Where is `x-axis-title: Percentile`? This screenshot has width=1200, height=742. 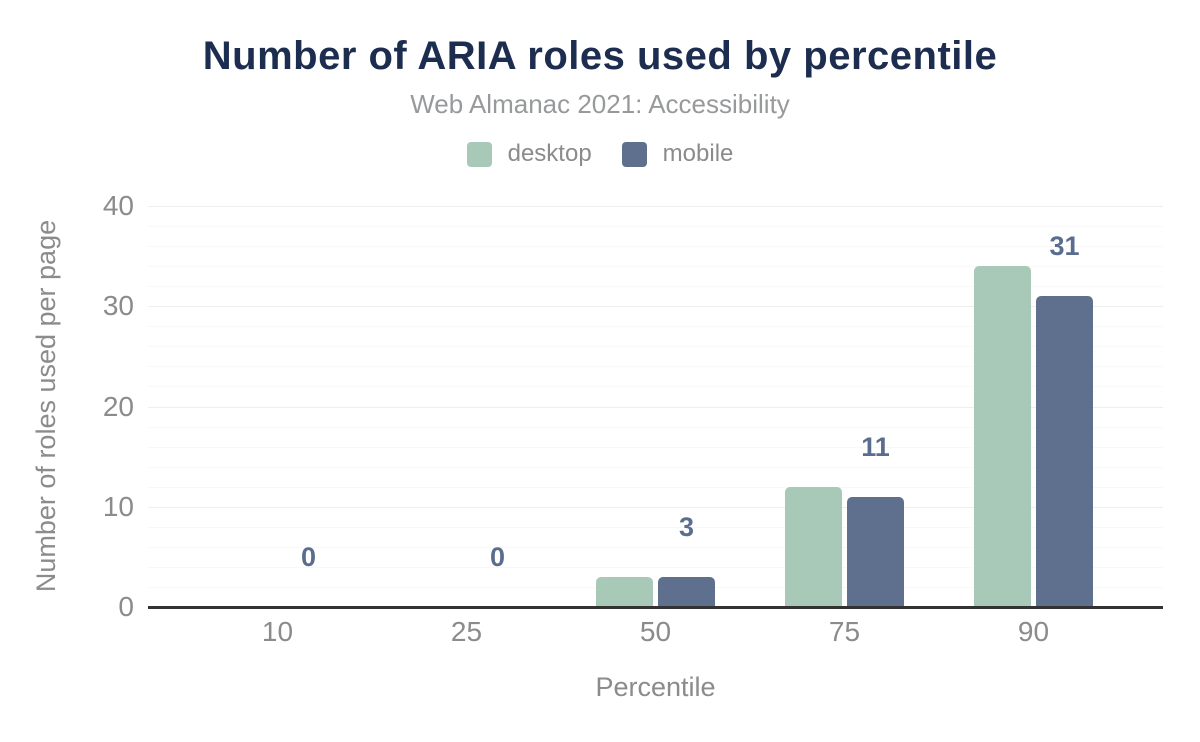 x-axis-title: Percentile is located at coordinates (655, 687).